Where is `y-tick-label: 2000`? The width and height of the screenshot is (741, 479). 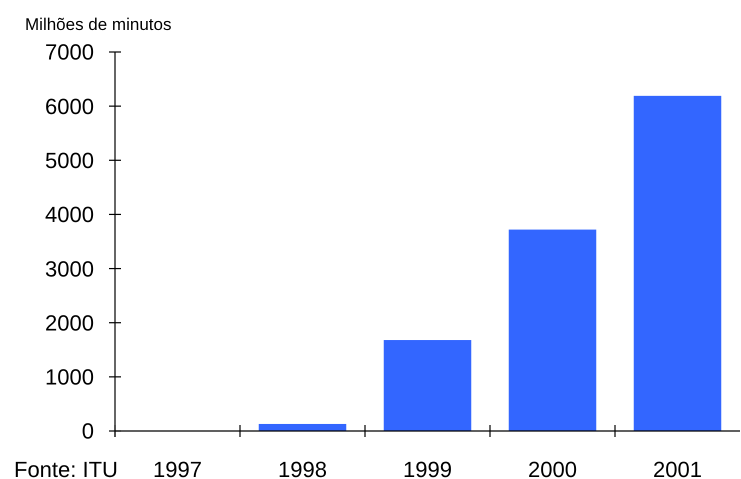 y-tick-label: 2000 is located at coordinates (69, 323).